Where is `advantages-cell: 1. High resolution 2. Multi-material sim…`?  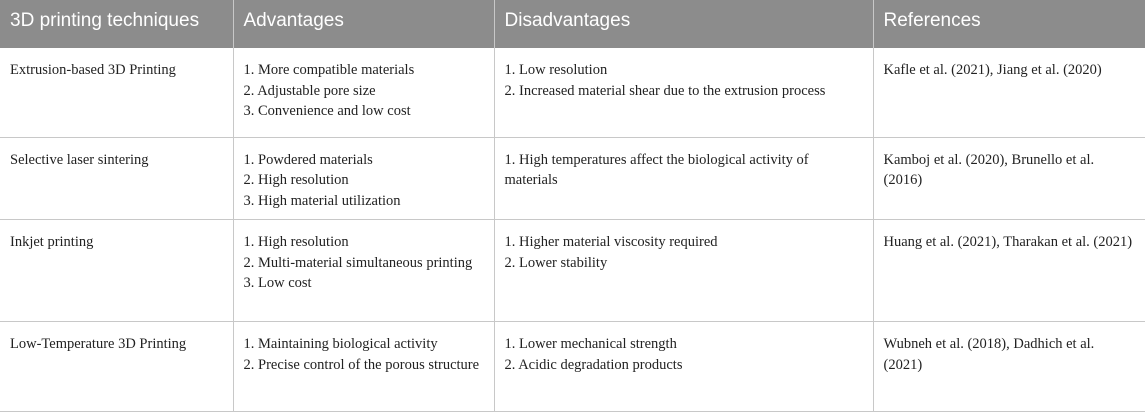 advantages-cell: 1. High resolution 2. Multi-material sim… is located at coordinates (363, 270).